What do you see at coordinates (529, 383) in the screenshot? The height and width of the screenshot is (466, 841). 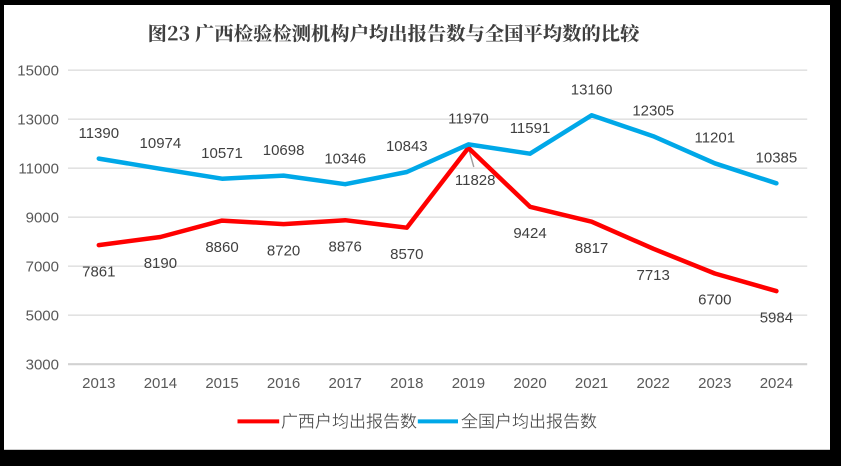 I see `svg-text: 2020` at bounding box center [529, 383].